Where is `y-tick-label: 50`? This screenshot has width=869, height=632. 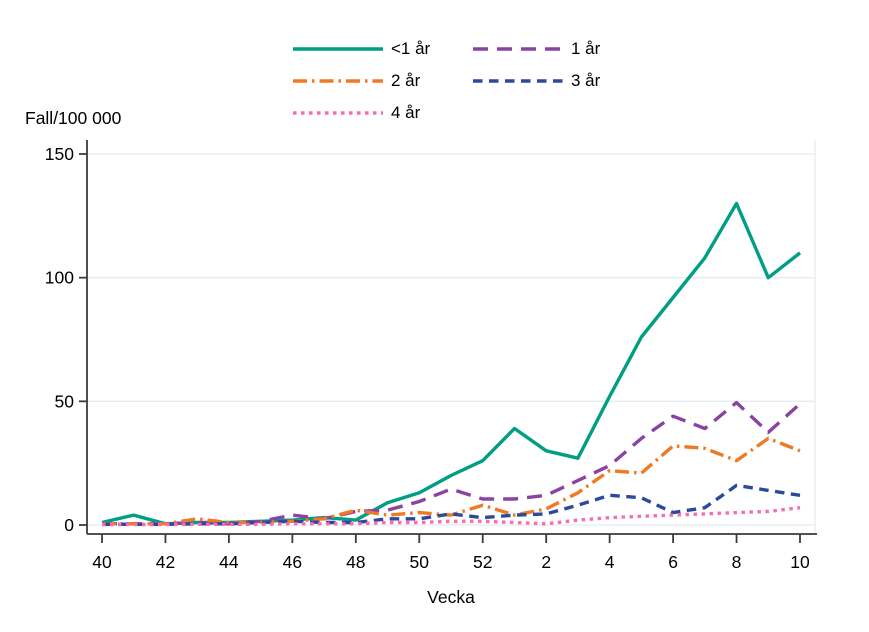
y-tick-label: 50 is located at coordinates (65, 401).